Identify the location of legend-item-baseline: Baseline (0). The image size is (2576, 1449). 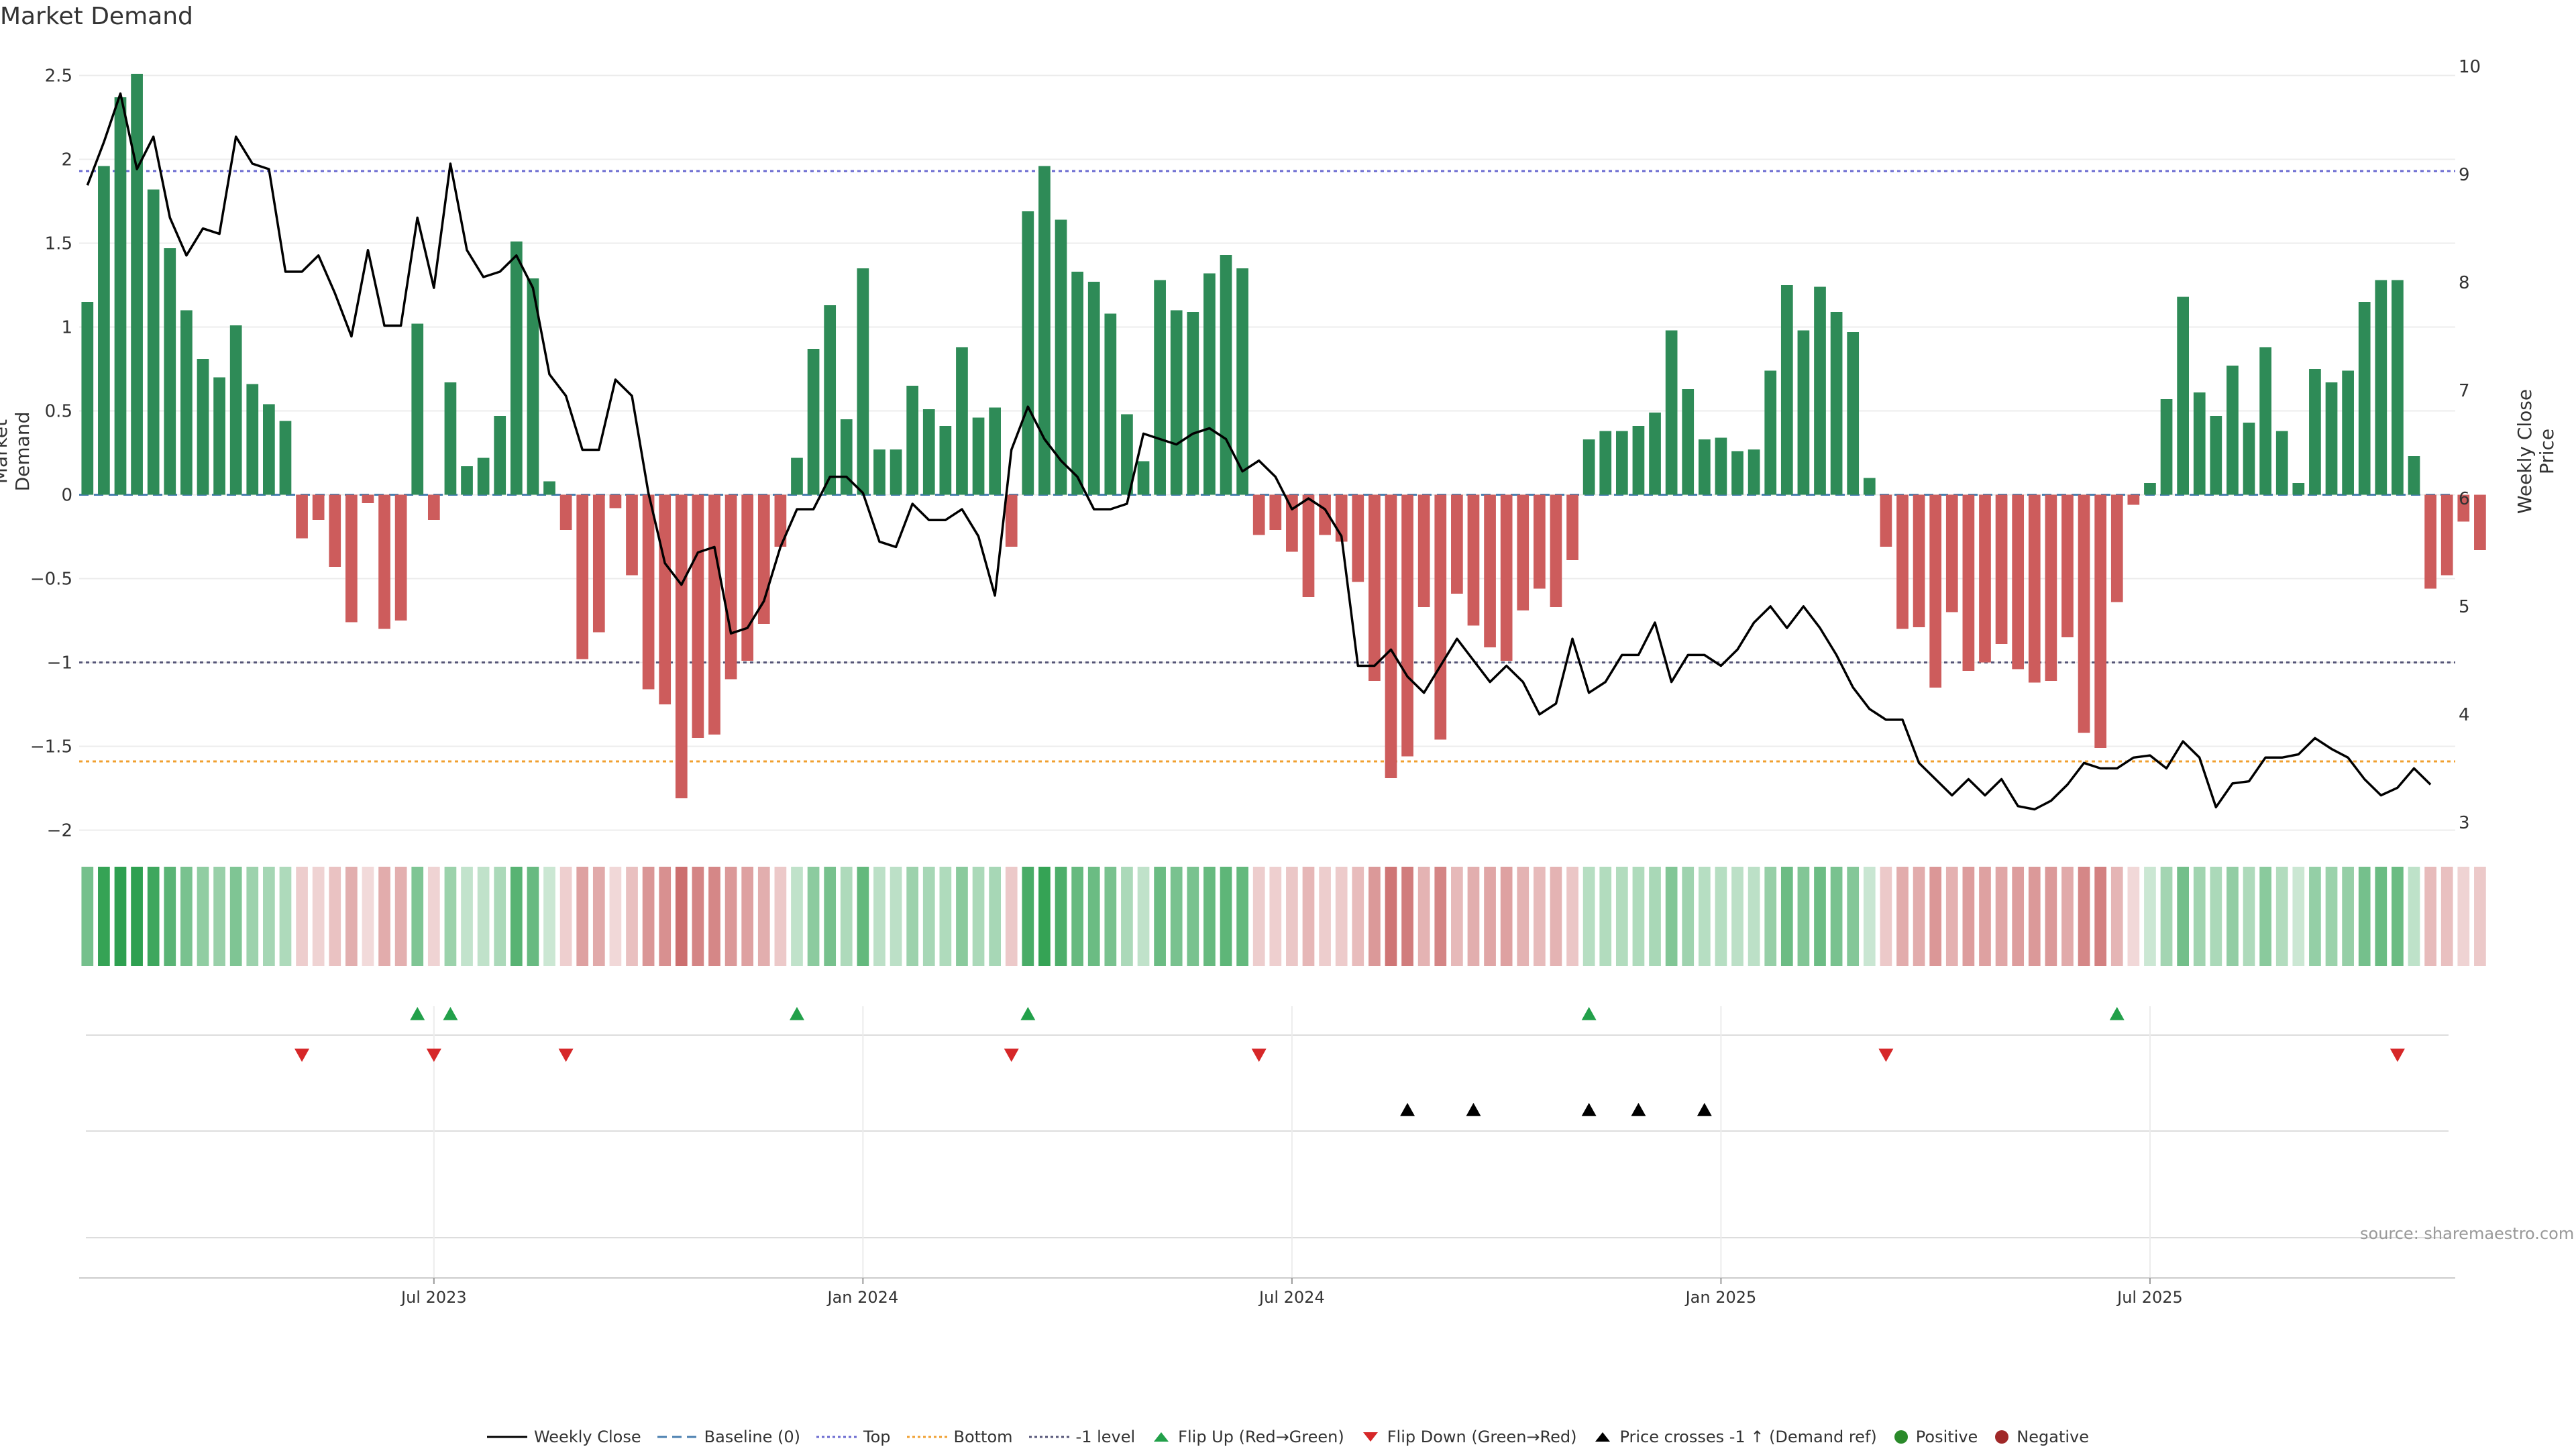
(728, 1437).